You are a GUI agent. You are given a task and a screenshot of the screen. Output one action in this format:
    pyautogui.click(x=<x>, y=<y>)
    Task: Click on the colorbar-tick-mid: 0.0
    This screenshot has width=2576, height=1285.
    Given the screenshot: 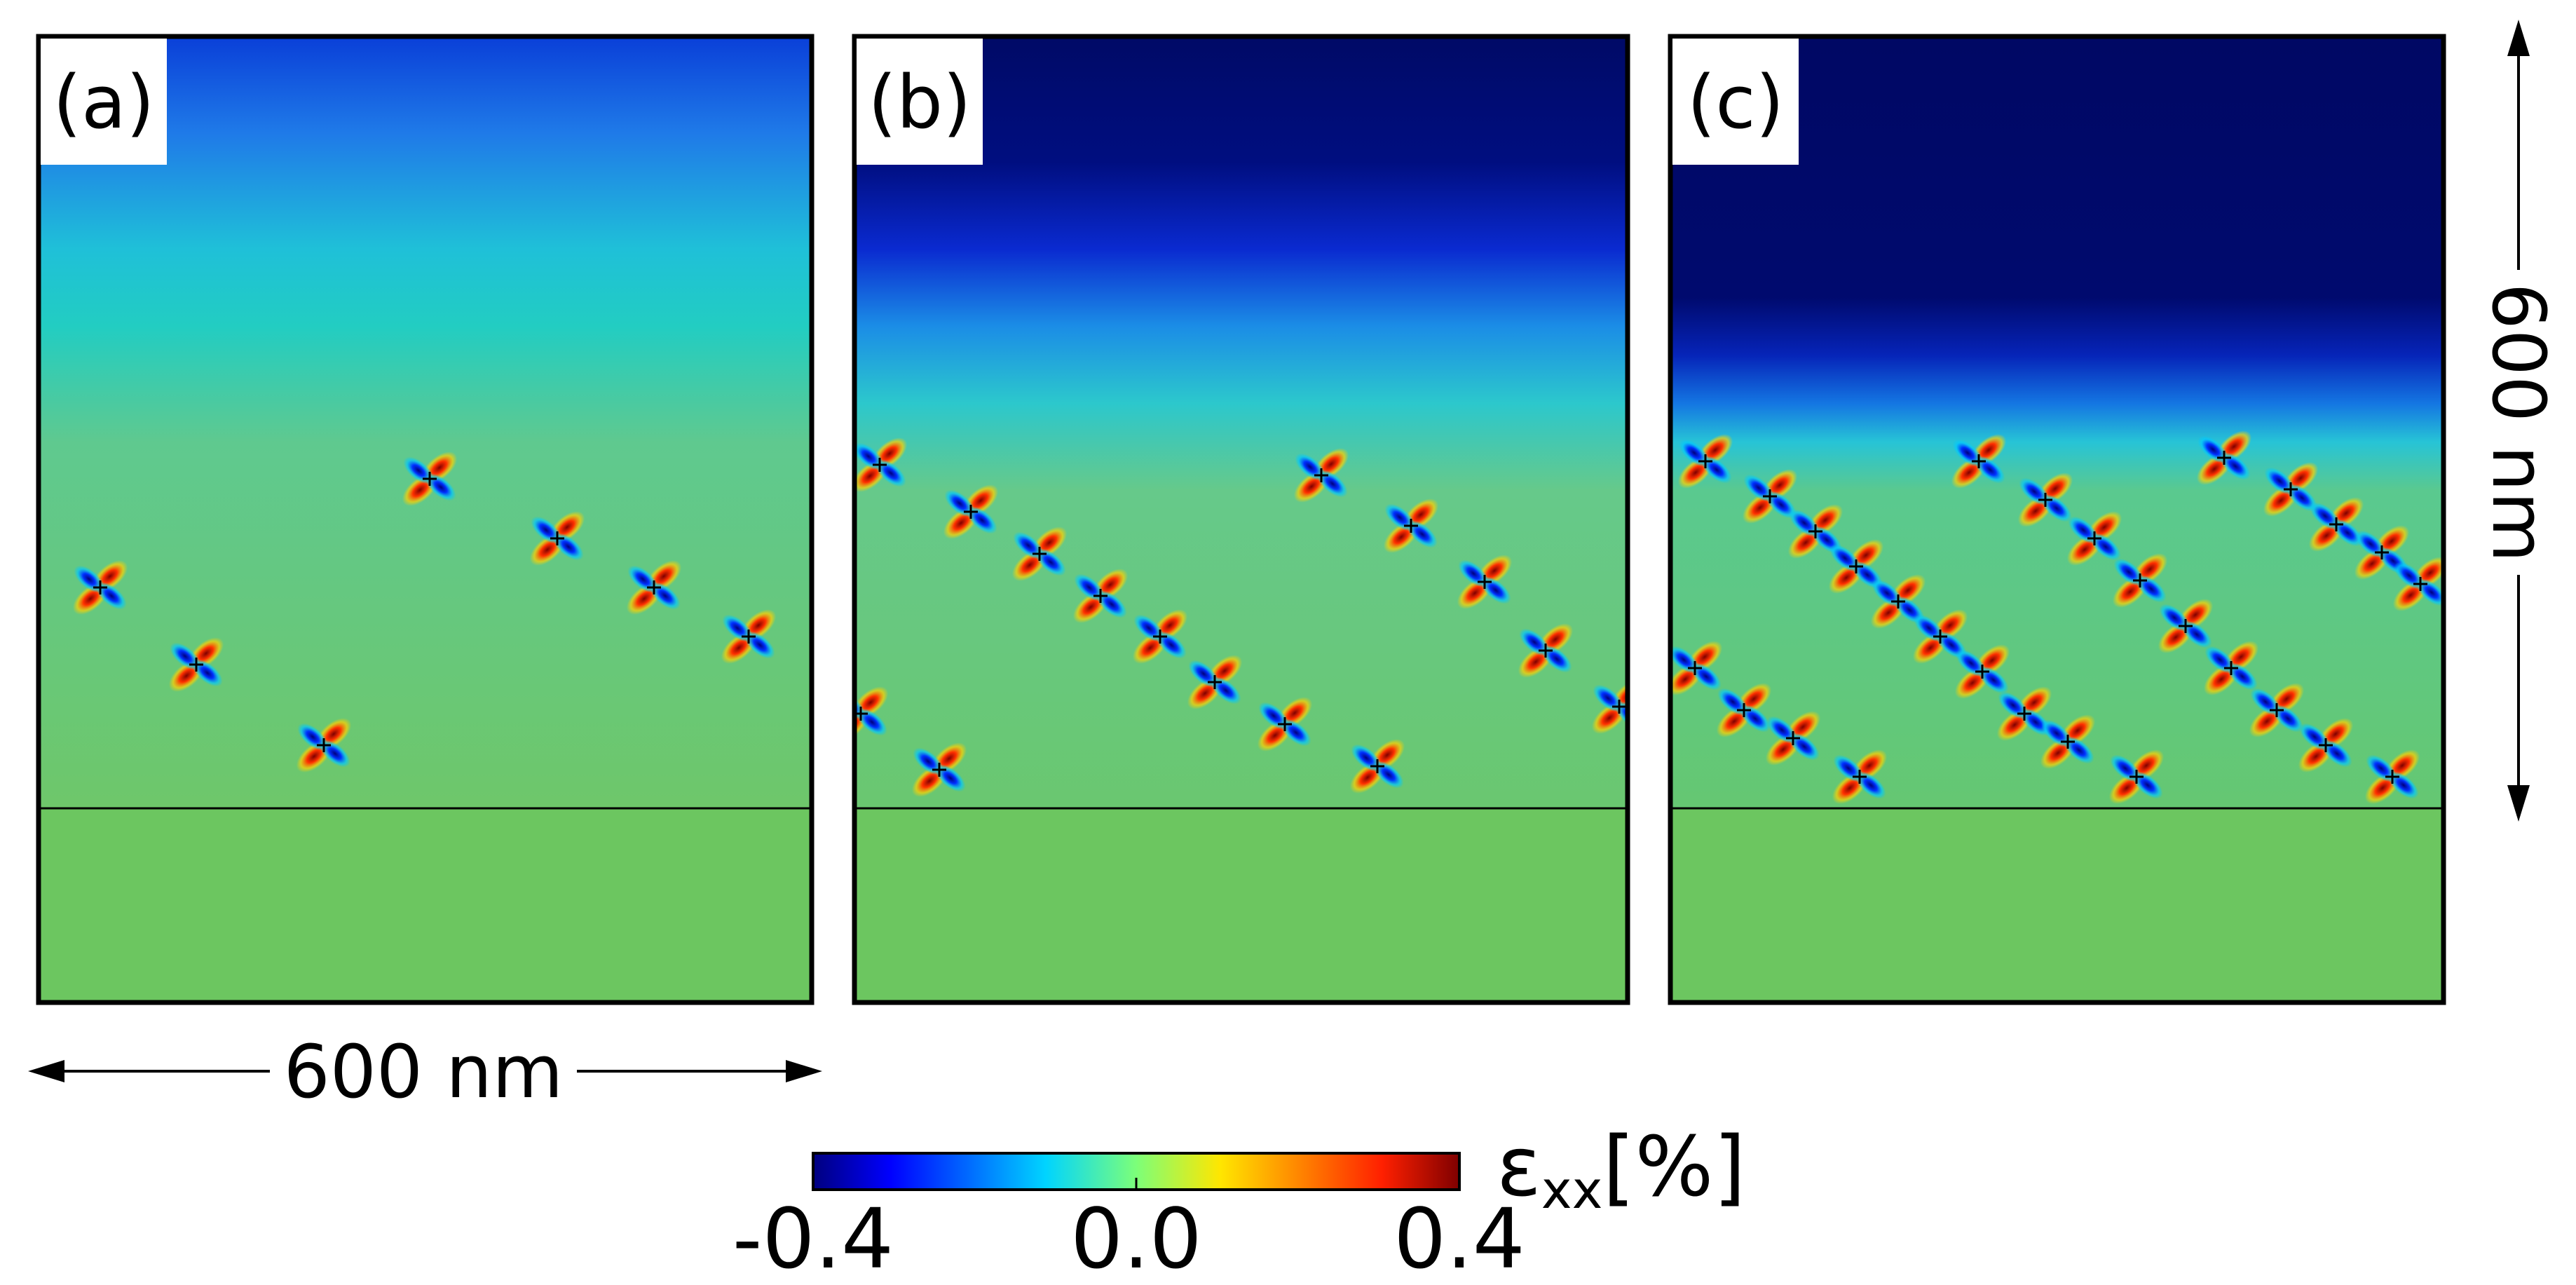 What is the action you would take?
    pyautogui.click(x=1136, y=1237)
    